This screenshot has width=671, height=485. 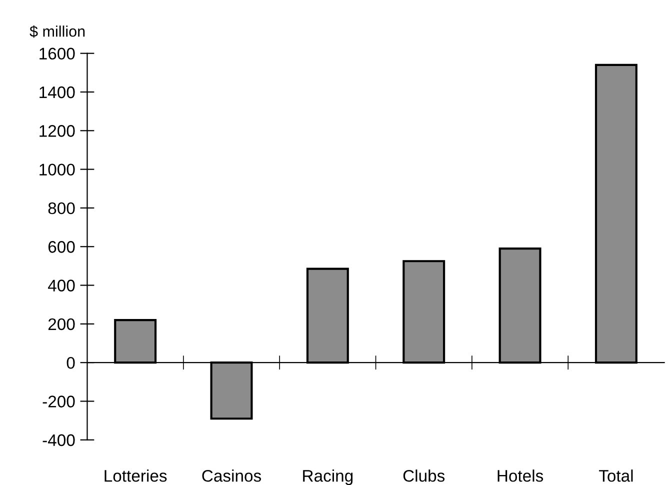 What do you see at coordinates (58, 402) in the screenshot?
I see `y-tick-label: -200` at bounding box center [58, 402].